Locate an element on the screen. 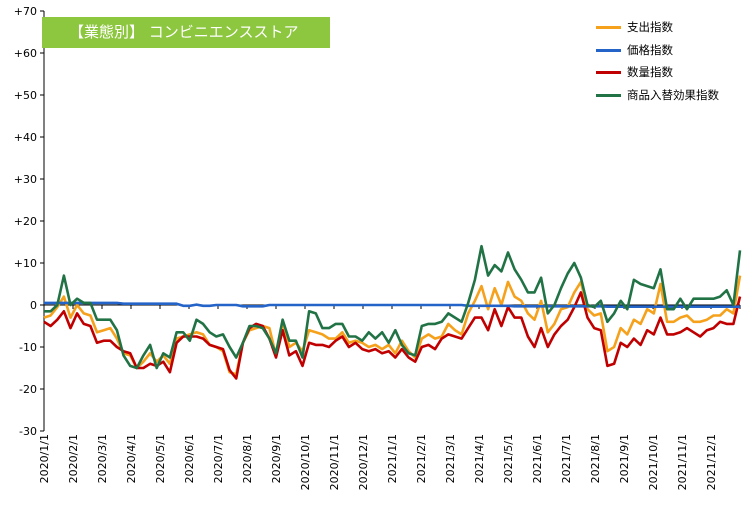 Image resolution: width=745 pixels, height=510 pixels. y-tick-label: +20 is located at coordinates (25, 221).